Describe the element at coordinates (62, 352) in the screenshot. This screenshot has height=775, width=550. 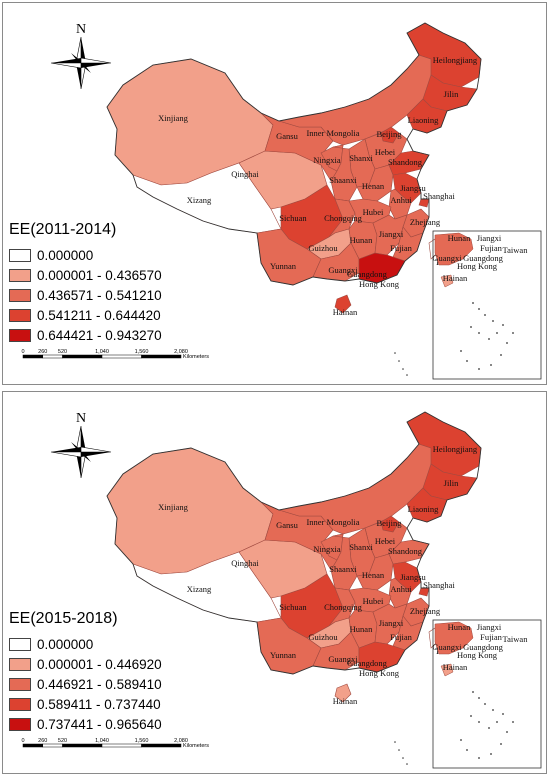
I see `scale-tick-label: 520` at that location.